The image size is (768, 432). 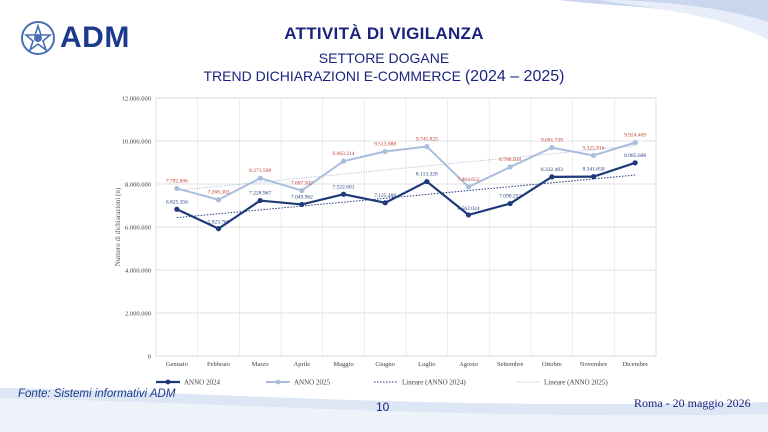 What do you see at coordinates (576, 383) in the screenshot?
I see `legend-label: Lineare (ANNO 2025)` at bounding box center [576, 383].